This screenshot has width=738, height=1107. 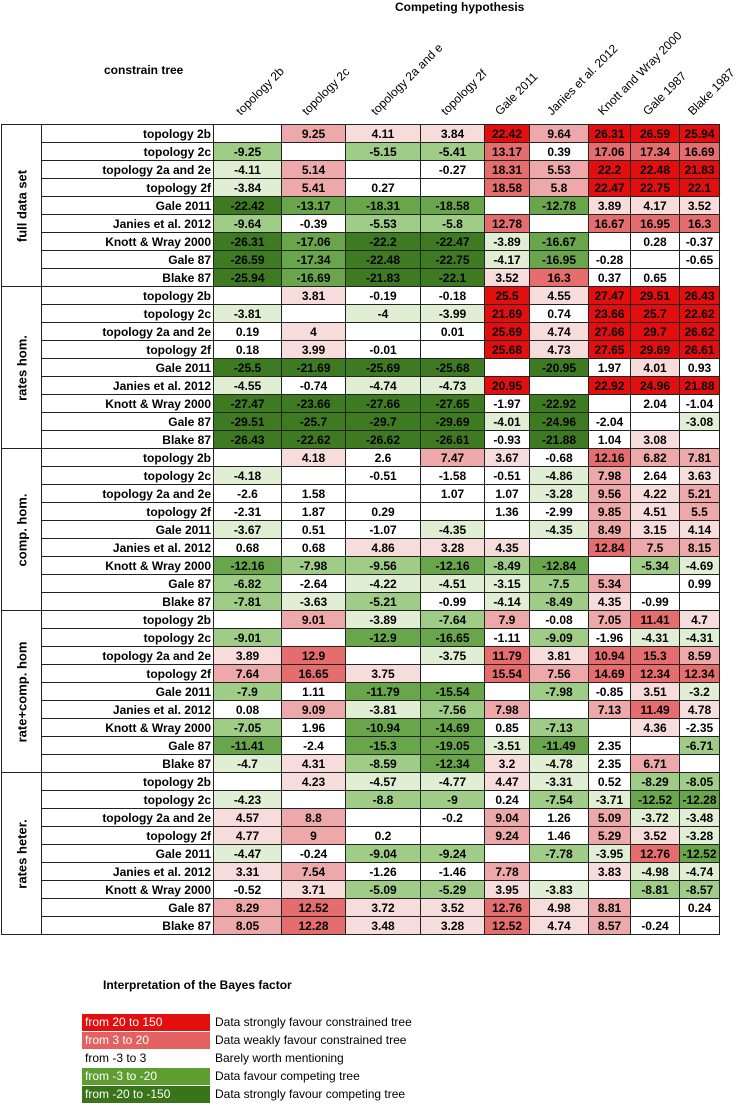 What do you see at coordinates (247, 565) in the screenshot?
I see `bayes-factor-cell: -12.16` at bounding box center [247, 565].